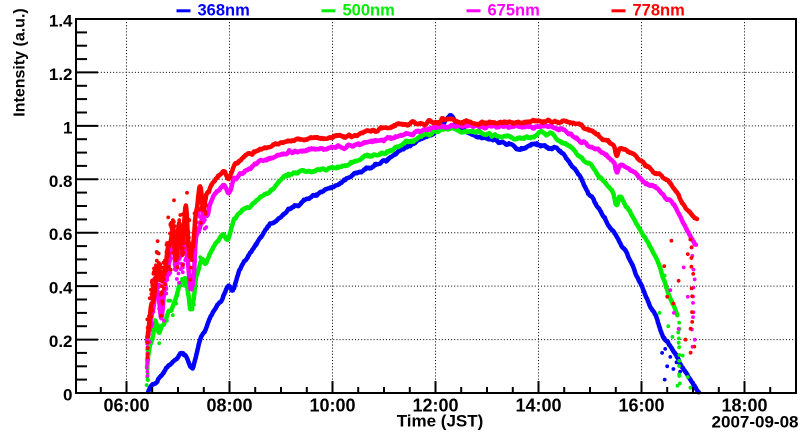 The image size is (800, 434). What do you see at coordinates (61, 74) in the screenshot?
I see `svg-text: 1.2` at bounding box center [61, 74].